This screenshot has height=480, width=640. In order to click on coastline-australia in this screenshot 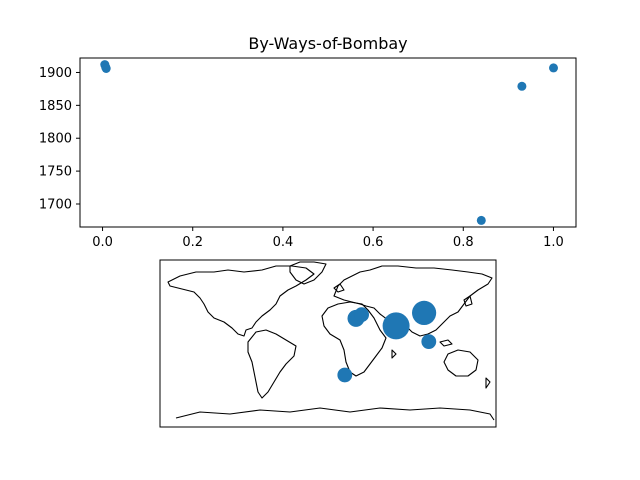, I will do `click(461, 363)`.